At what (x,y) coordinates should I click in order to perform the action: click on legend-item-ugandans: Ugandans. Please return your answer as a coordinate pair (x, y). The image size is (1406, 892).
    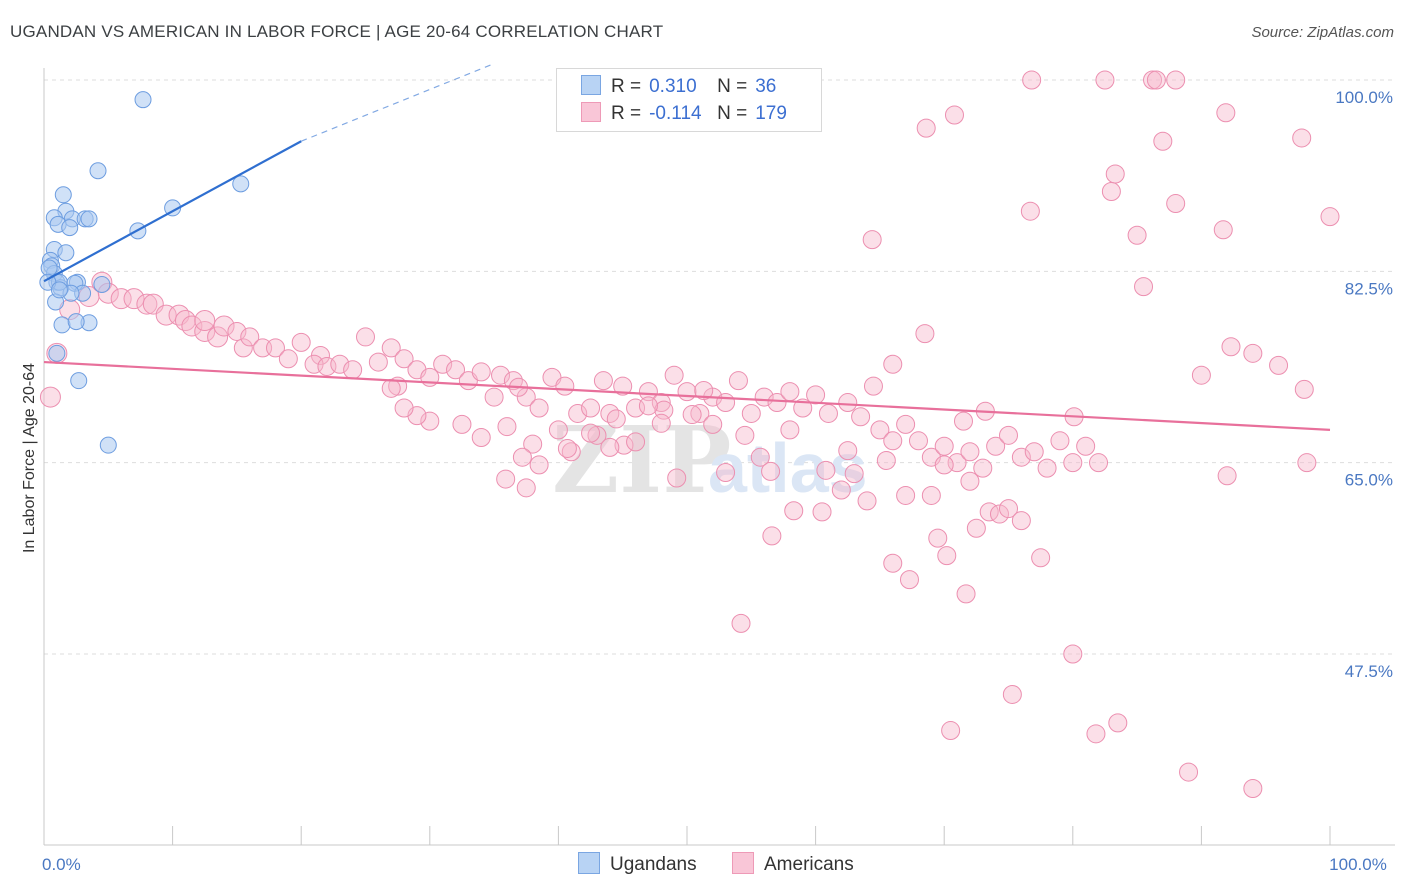
    Looking at the image, I should click on (637, 864).